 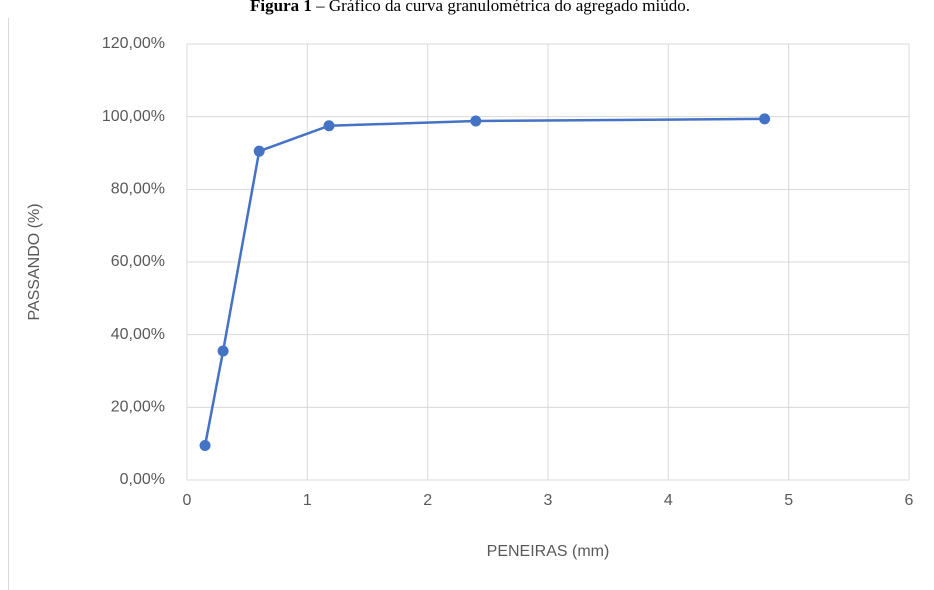 I want to click on x-tick-label: 0, so click(x=187, y=500).